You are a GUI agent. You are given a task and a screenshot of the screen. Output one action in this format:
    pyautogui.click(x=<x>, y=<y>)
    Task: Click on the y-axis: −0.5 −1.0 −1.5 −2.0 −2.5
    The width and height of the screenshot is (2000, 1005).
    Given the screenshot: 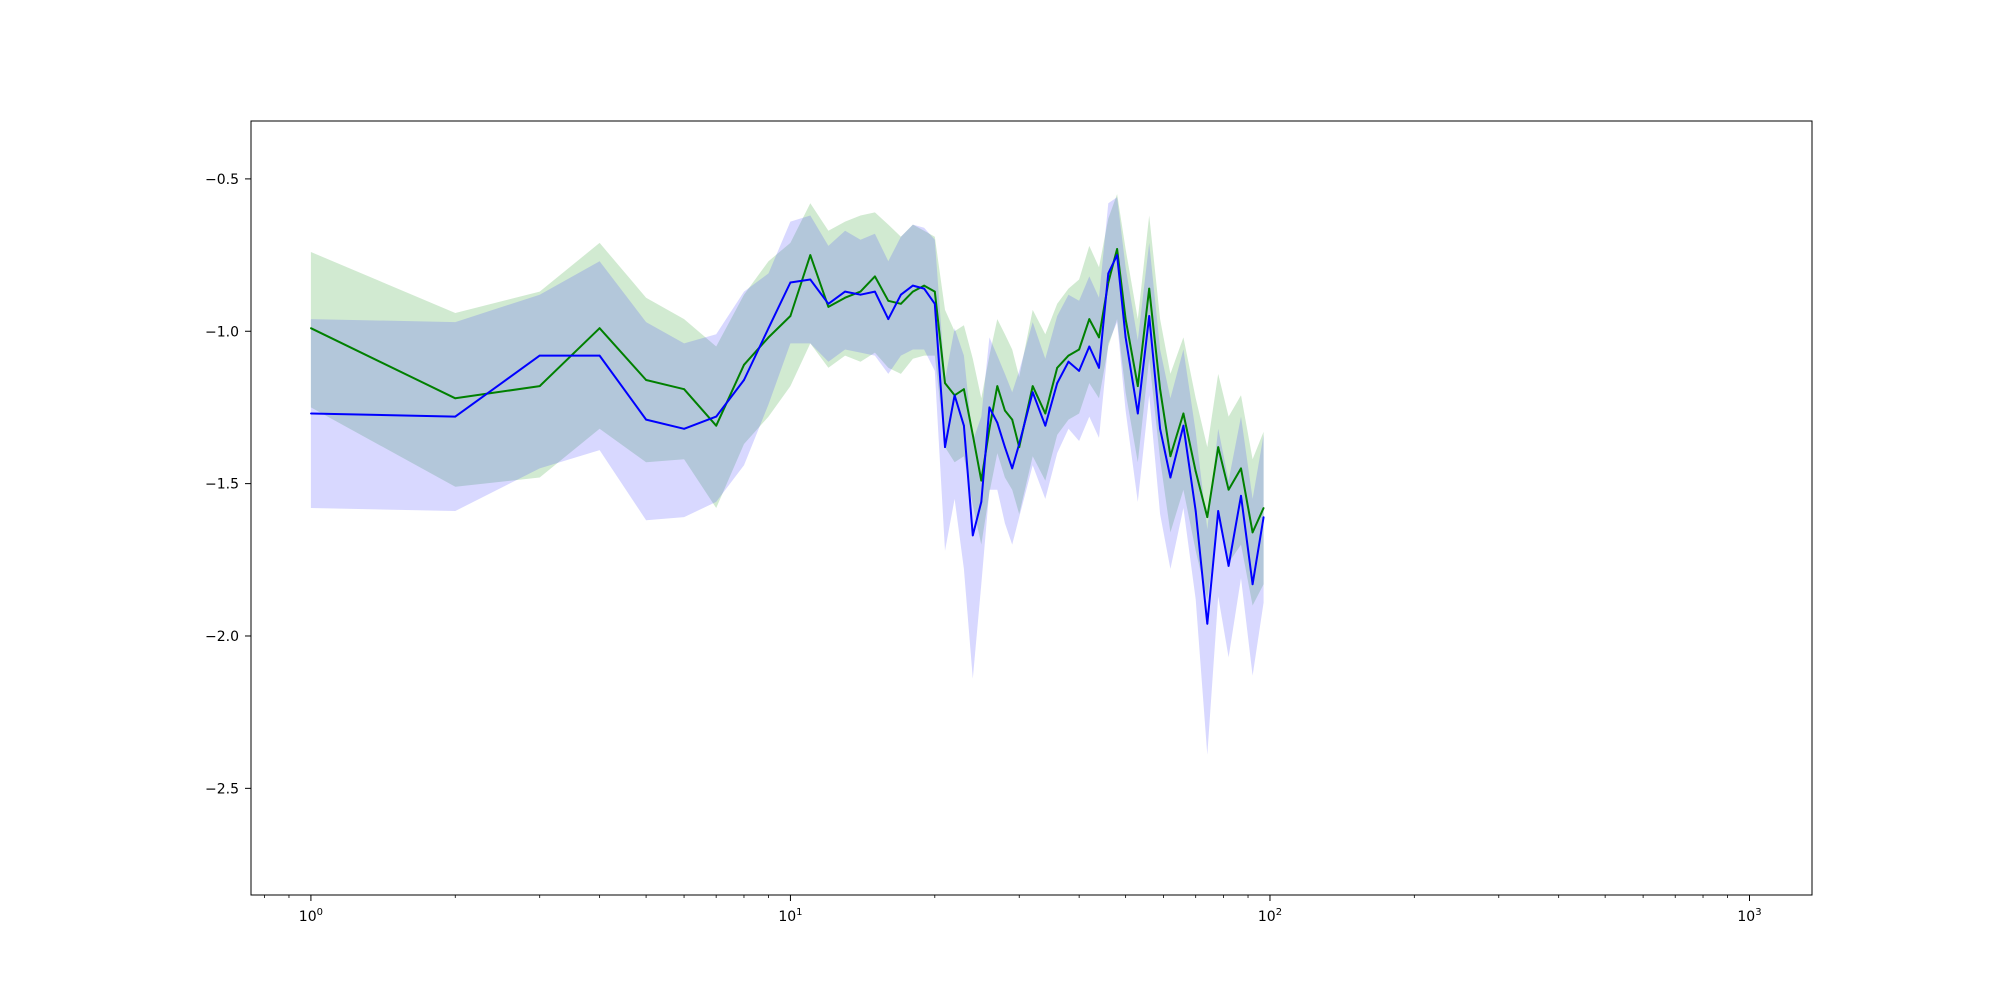 What is the action you would take?
    pyautogui.click(x=228, y=484)
    